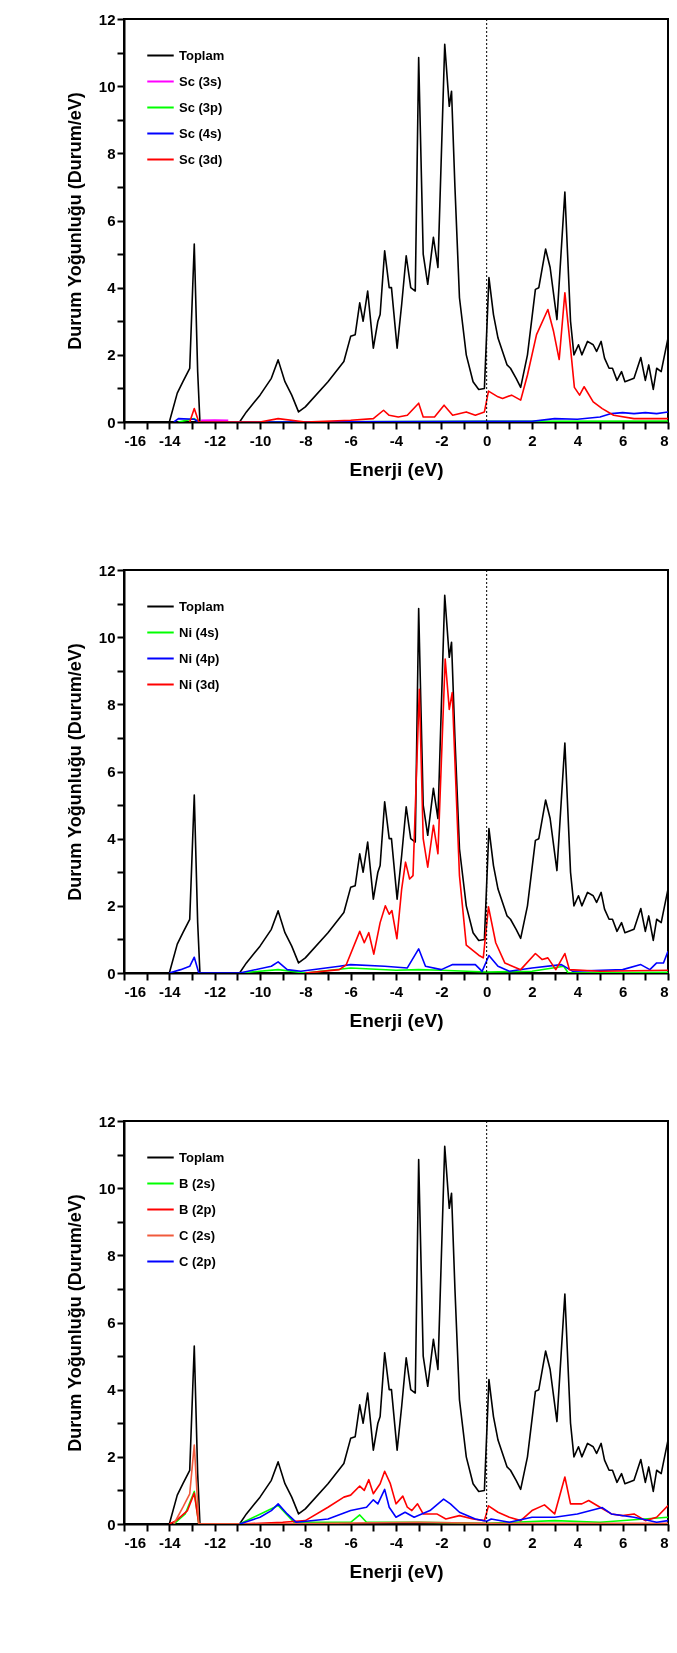  I want to click on legend-label: B (2p), so click(197, 1209).